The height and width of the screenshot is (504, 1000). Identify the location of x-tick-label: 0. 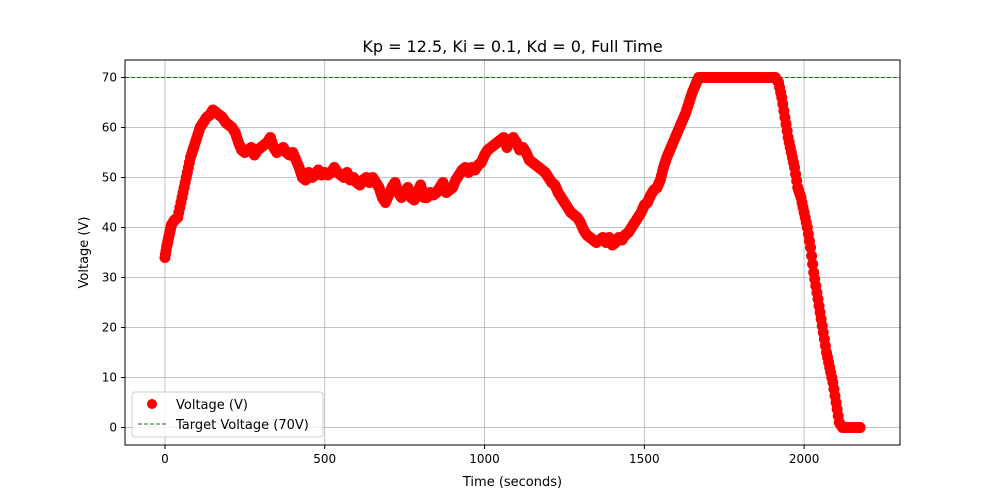
(165, 459).